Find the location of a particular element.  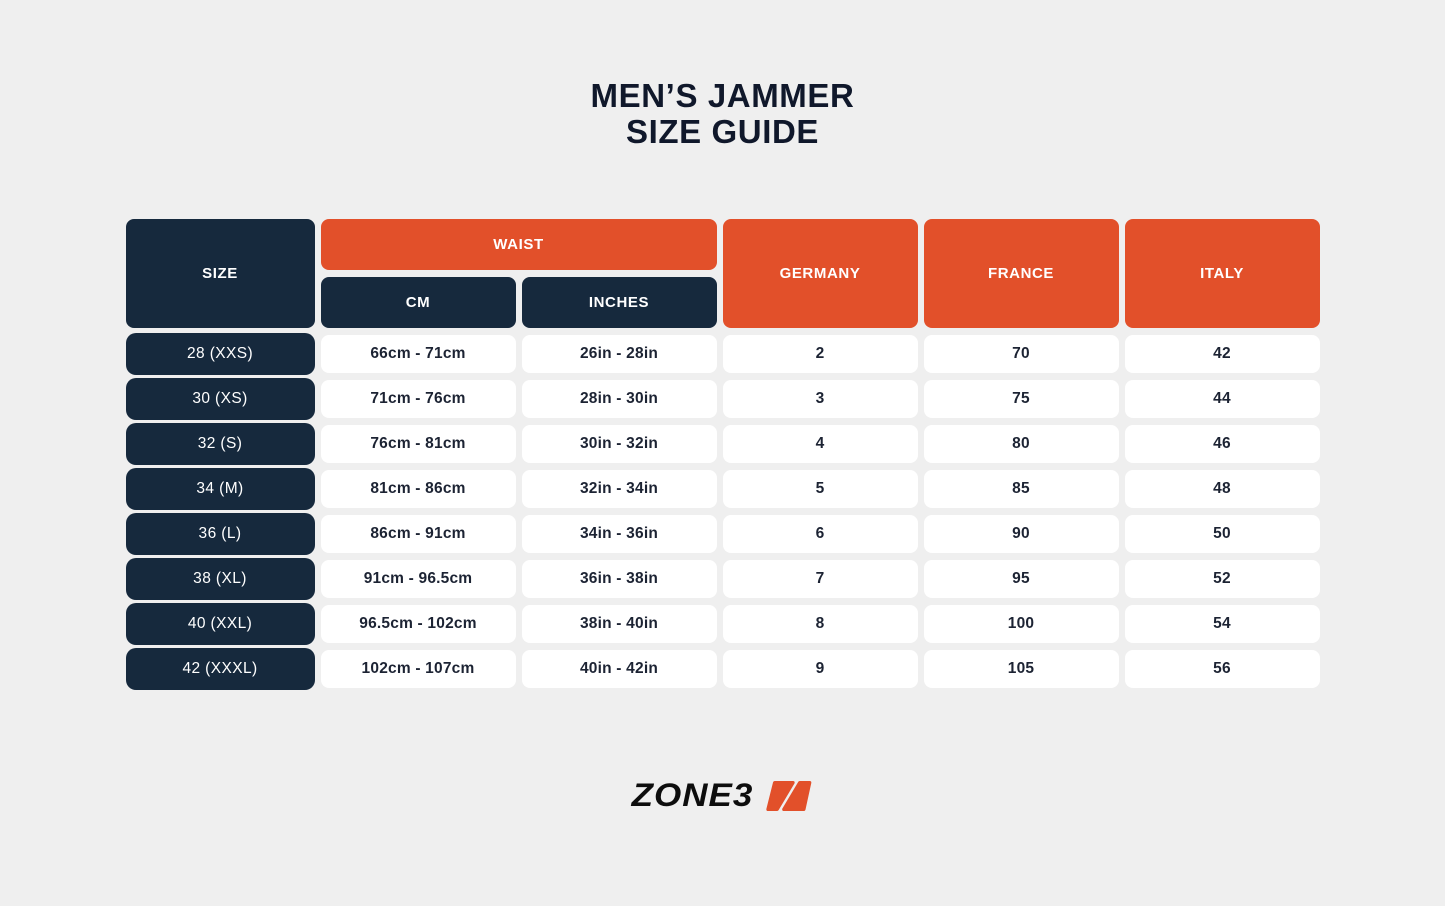

waist-inches-cell: 30in - 32in is located at coordinates (619, 444).